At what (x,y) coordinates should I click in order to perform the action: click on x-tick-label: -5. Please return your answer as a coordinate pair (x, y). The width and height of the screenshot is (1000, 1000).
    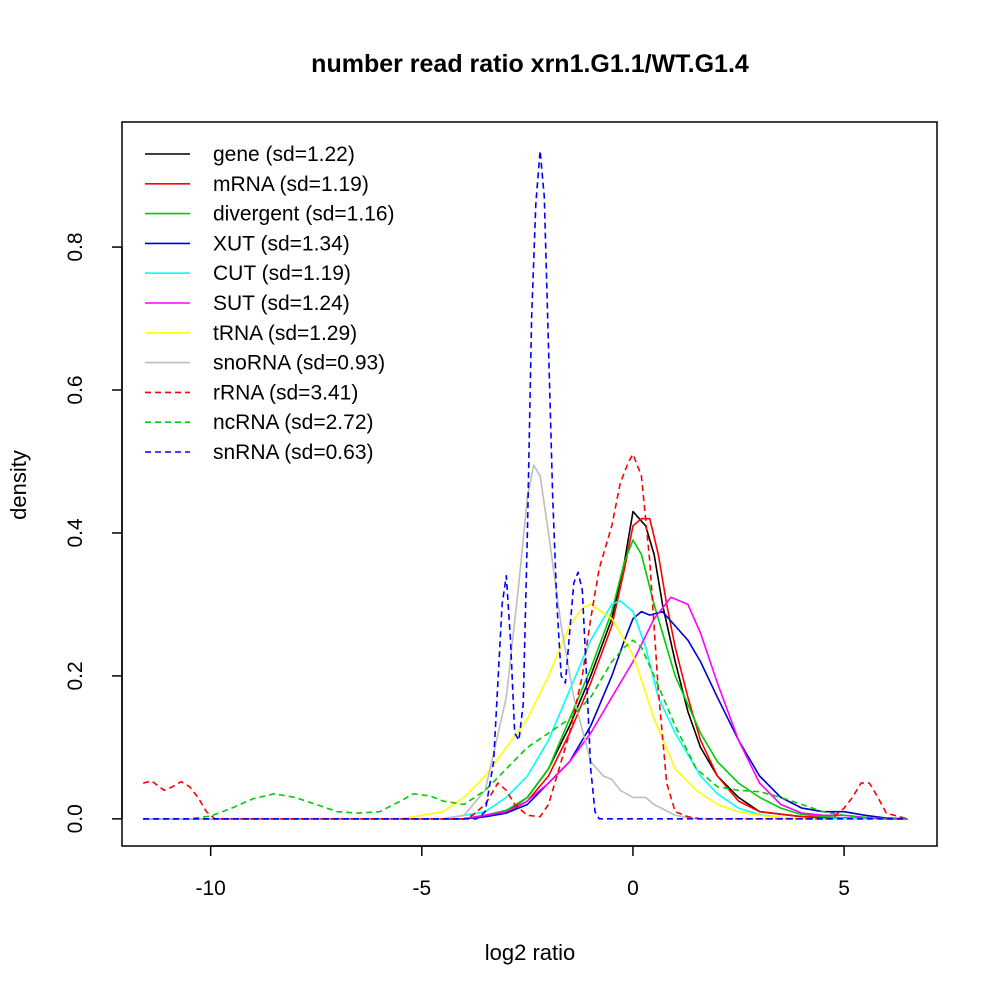
    Looking at the image, I should click on (421, 888).